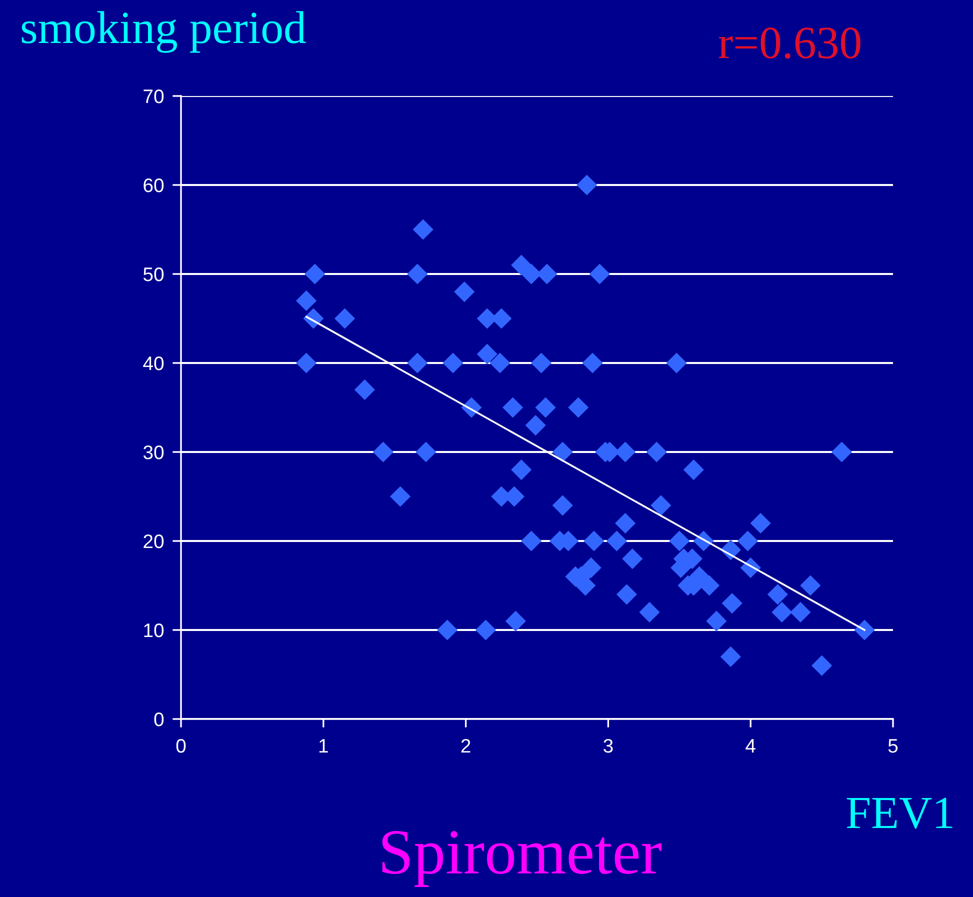 Image resolution: width=973 pixels, height=897 pixels. I want to click on x-tick-label: 3, so click(608, 745).